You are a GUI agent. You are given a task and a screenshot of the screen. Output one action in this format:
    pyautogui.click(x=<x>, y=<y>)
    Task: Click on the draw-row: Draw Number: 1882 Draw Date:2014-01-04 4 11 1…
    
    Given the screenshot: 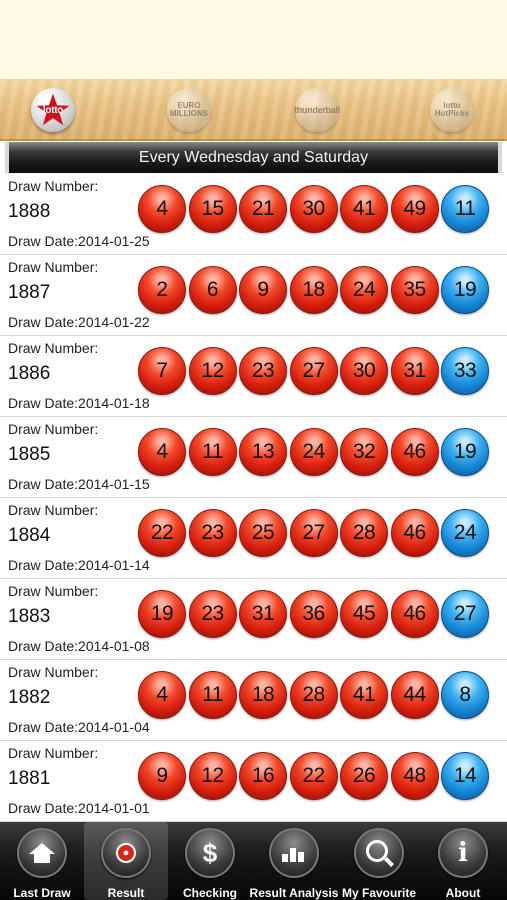 What is the action you would take?
    pyautogui.click(x=253, y=700)
    